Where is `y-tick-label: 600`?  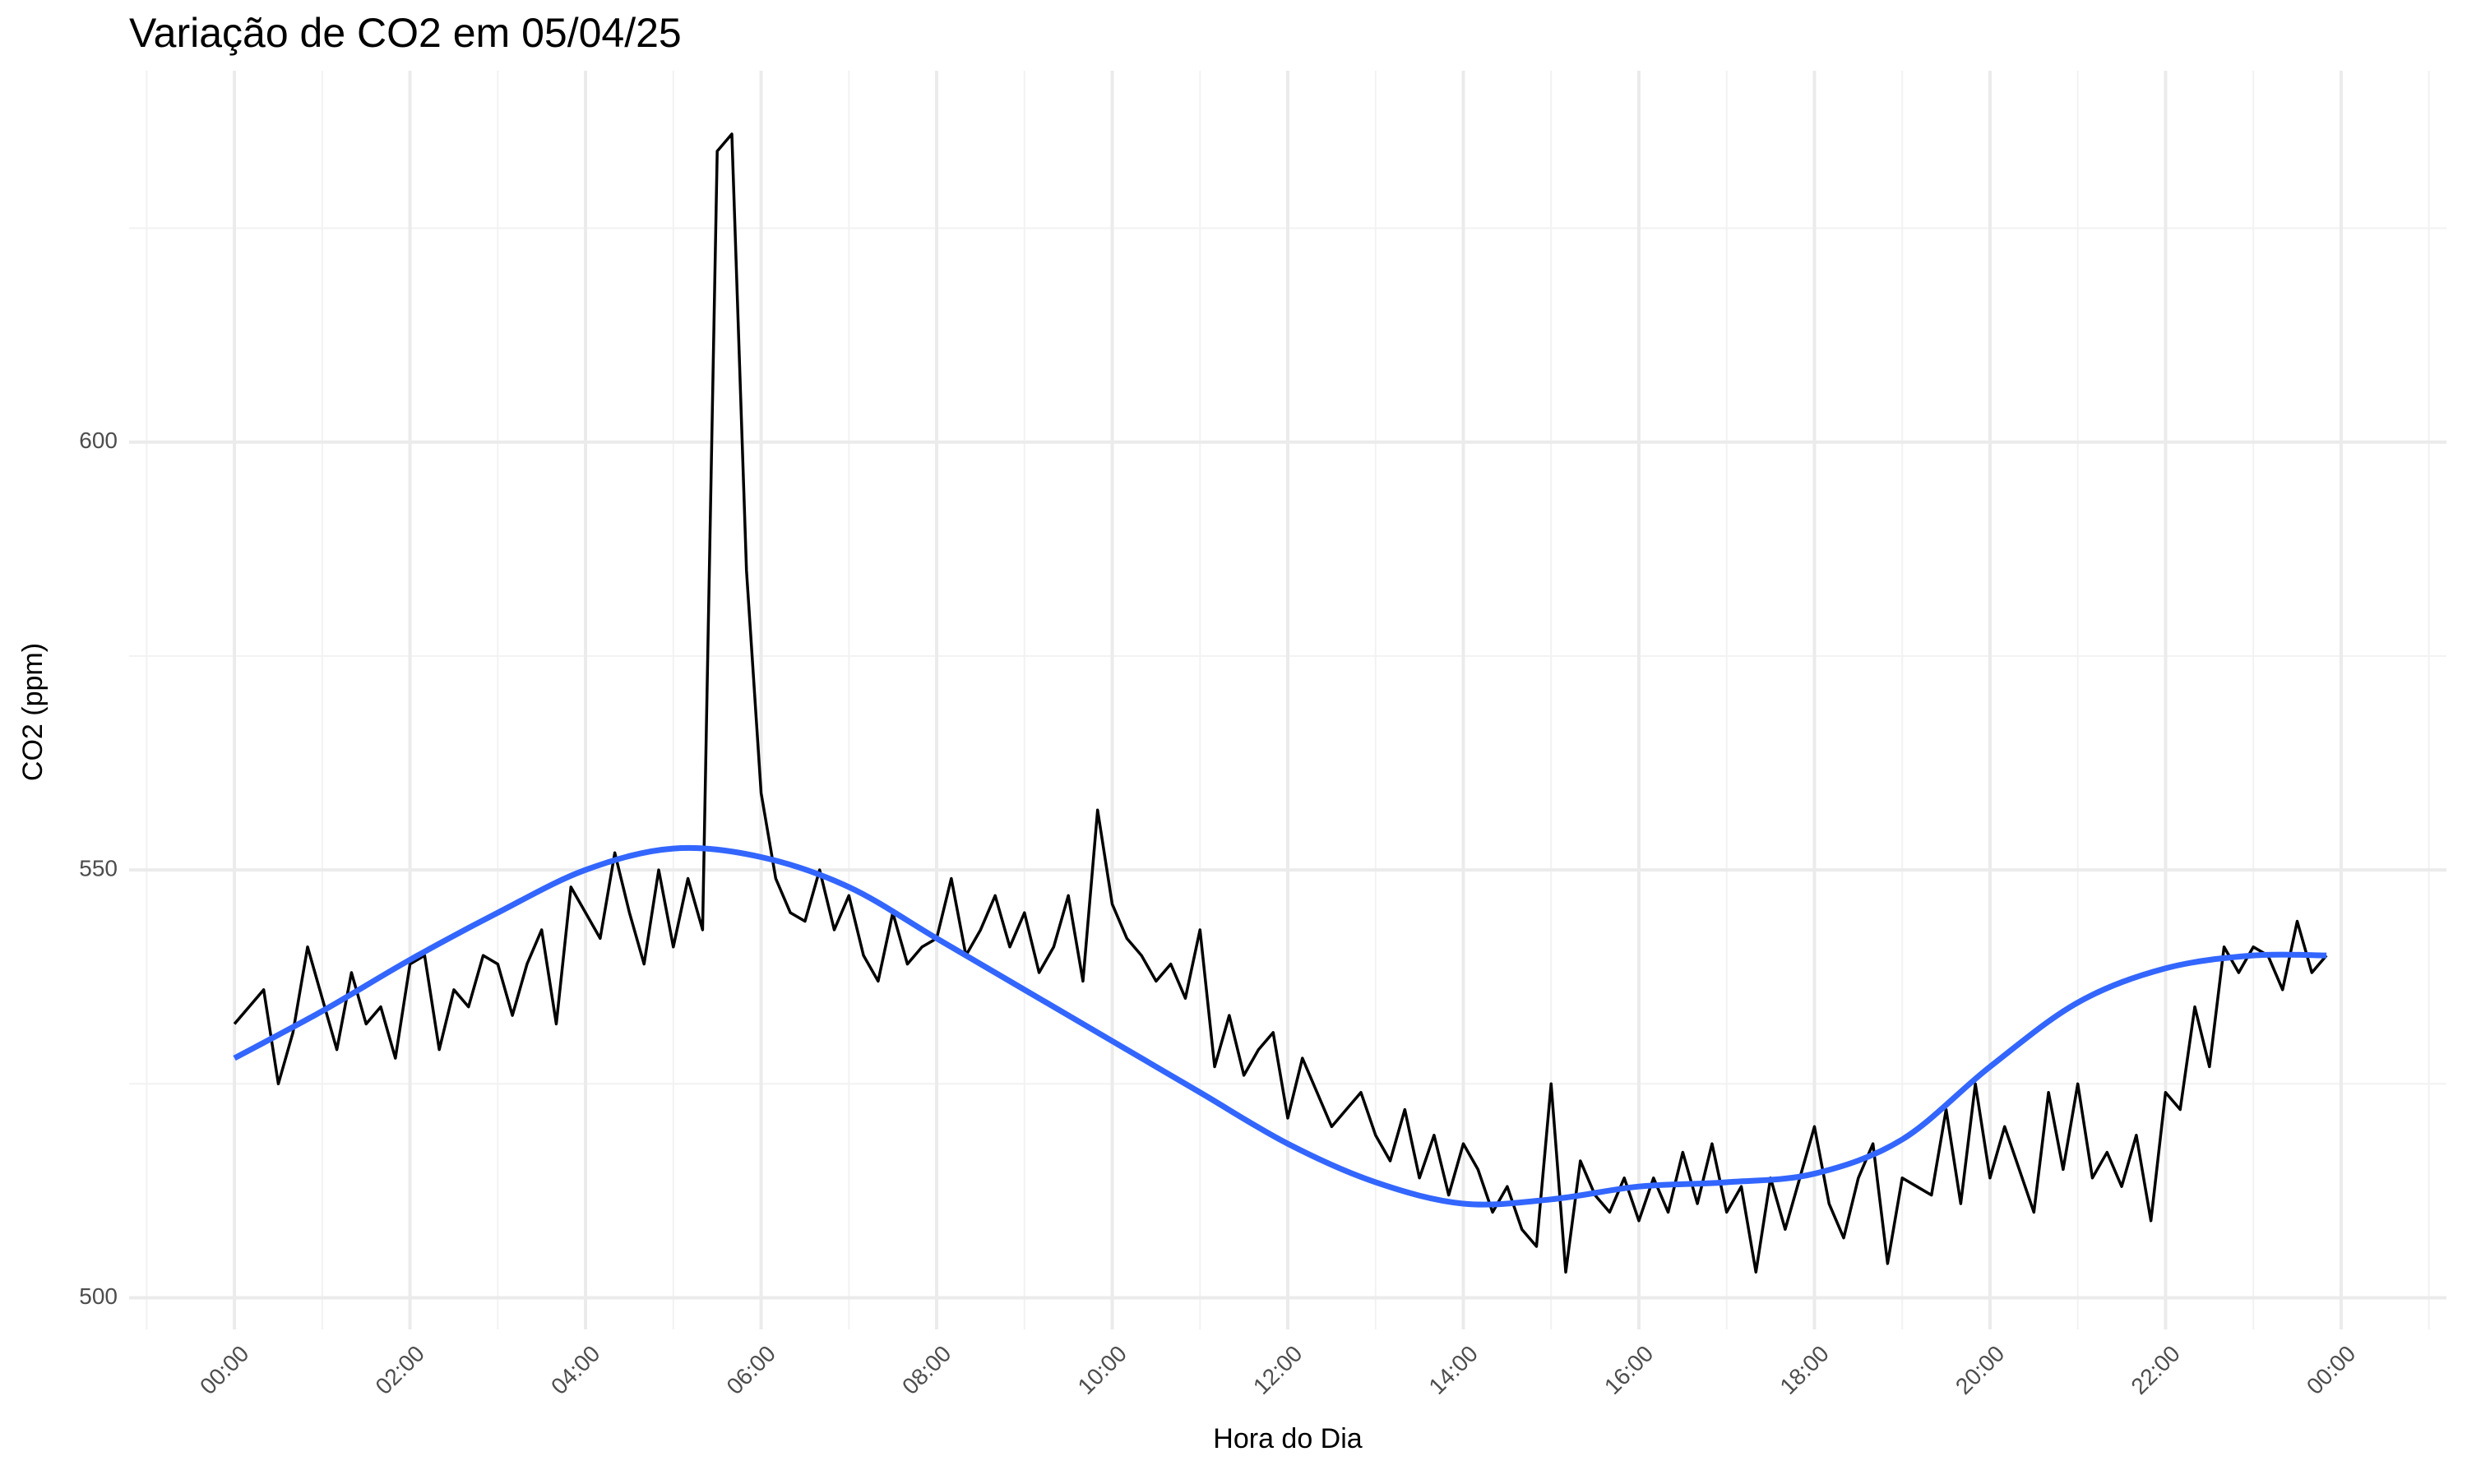 y-tick-label: 600 is located at coordinates (98, 441).